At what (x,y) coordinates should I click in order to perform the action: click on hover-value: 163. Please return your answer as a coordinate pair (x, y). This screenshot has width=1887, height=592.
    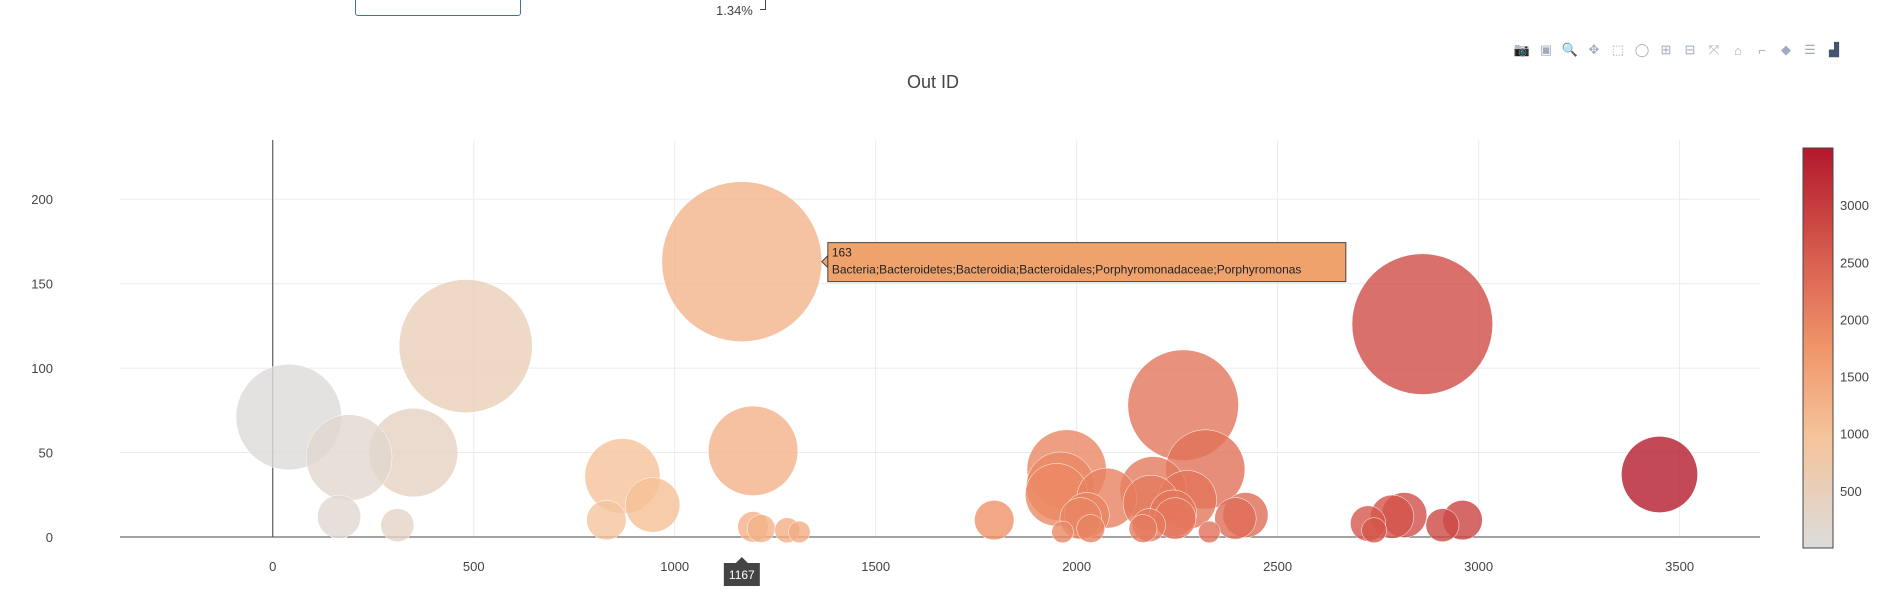
    Looking at the image, I should click on (842, 253).